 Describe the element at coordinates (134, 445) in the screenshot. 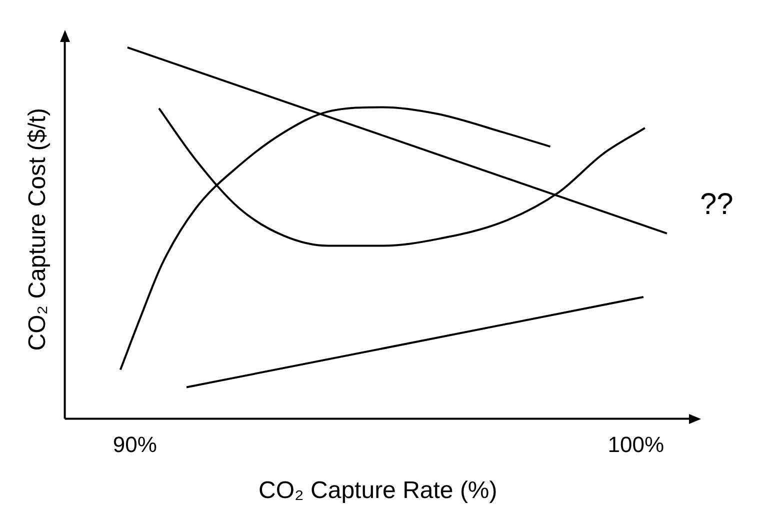

I see `x-tick-label: 90%` at that location.